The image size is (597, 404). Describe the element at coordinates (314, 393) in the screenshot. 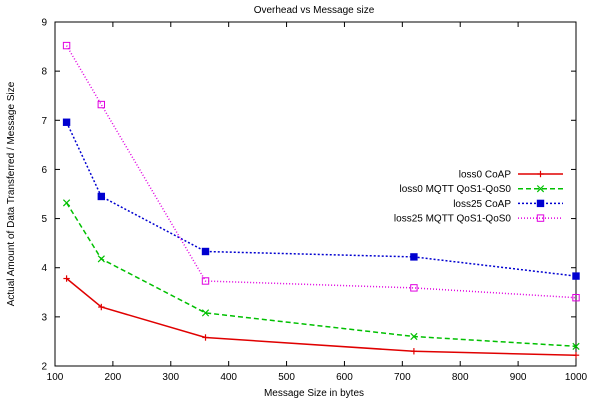

I see `x-axis-title: Message Size in bytes` at that location.